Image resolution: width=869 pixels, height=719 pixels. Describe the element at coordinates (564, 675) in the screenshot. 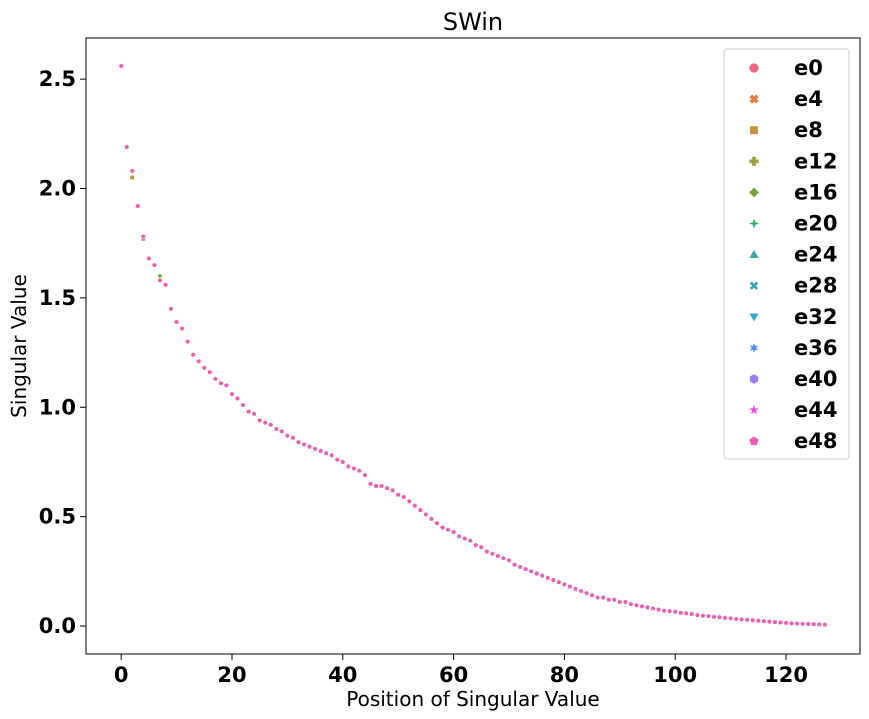

I see `x-tick-label: 80` at that location.